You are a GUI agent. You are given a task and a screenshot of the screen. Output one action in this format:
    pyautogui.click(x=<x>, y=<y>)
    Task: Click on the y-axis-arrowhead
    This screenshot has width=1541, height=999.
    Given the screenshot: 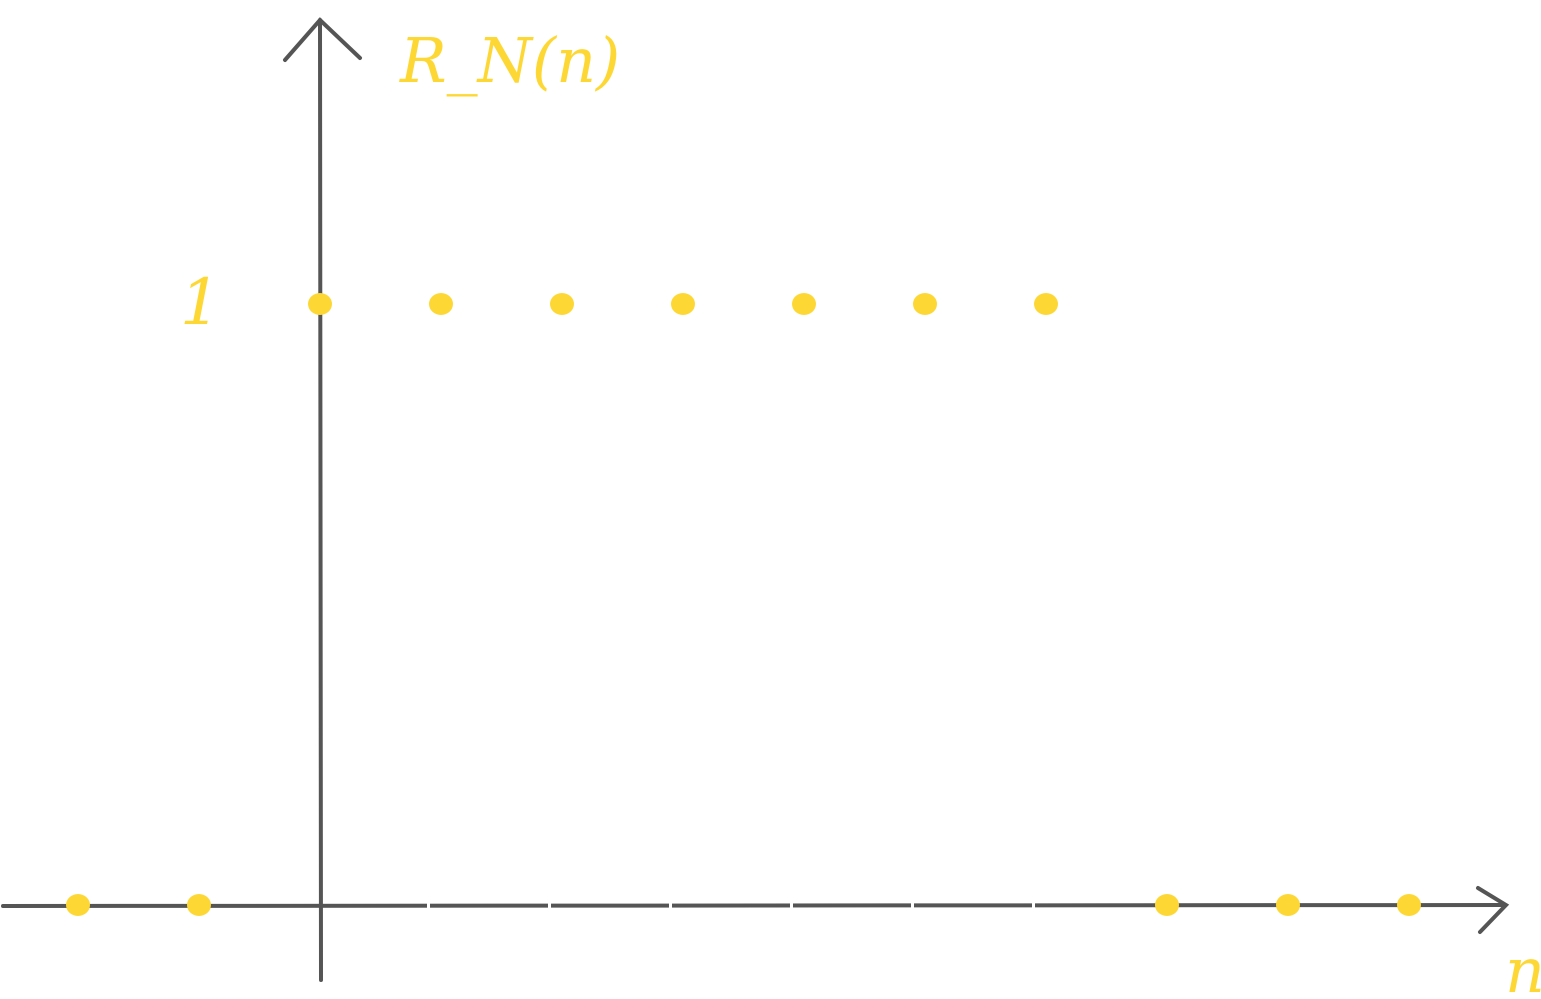 What is the action you would take?
    pyautogui.click(x=322, y=39)
    